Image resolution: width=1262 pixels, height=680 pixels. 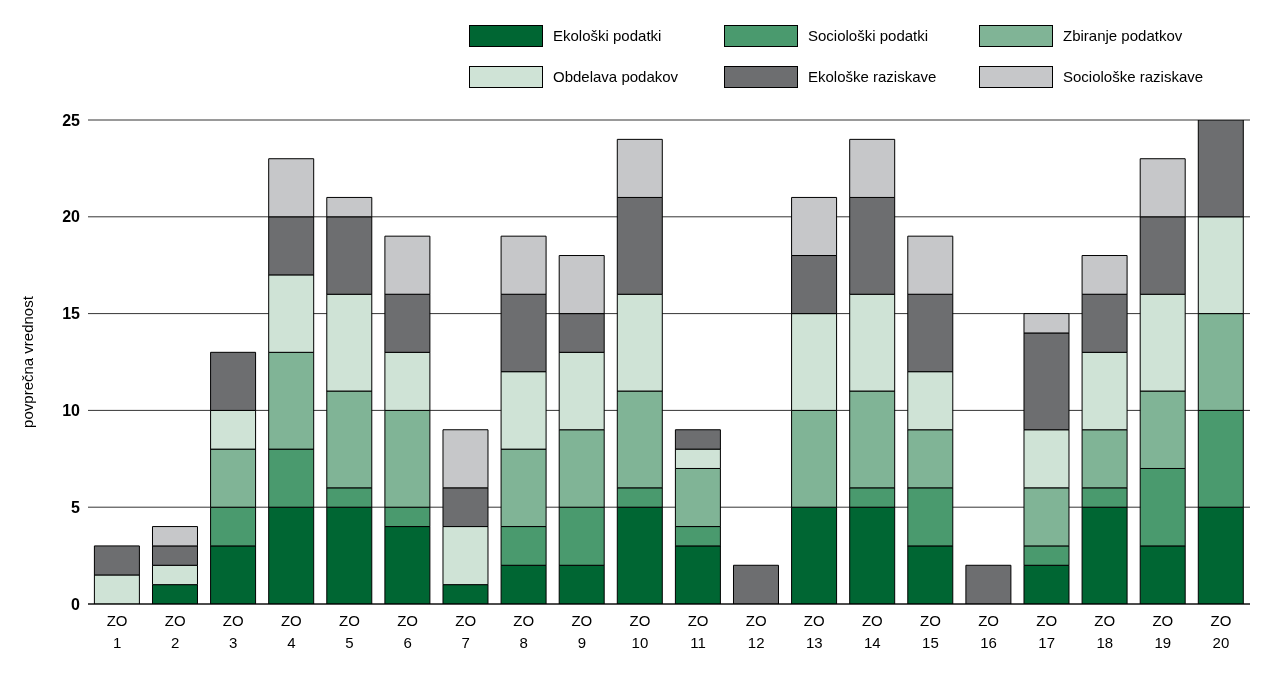 What do you see at coordinates (1133, 76) in the screenshot?
I see `legend-label: Sociološke raziskave` at bounding box center [1133, 76].